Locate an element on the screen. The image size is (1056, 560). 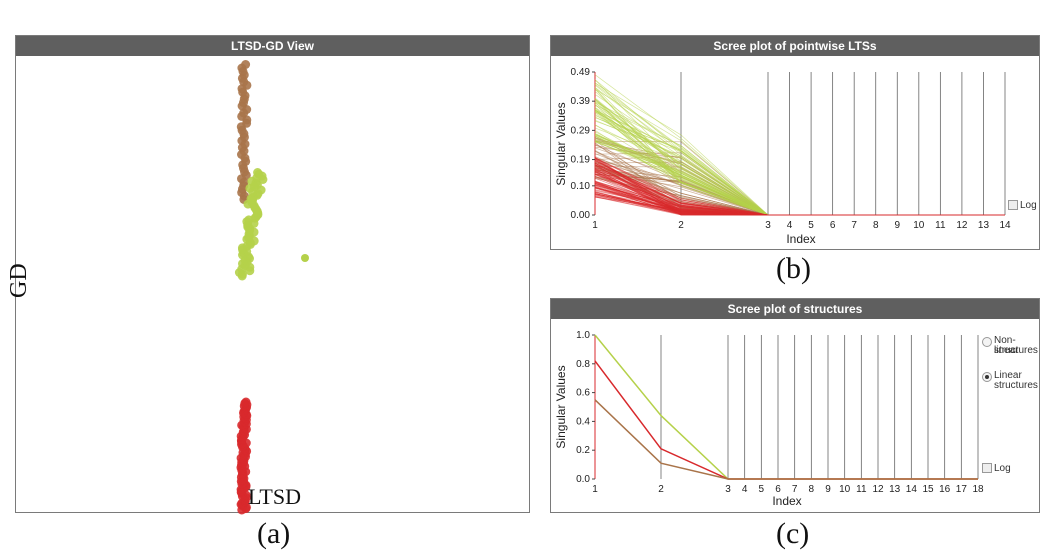
x-tick-label: 16 is located at coordinates (945, 489).